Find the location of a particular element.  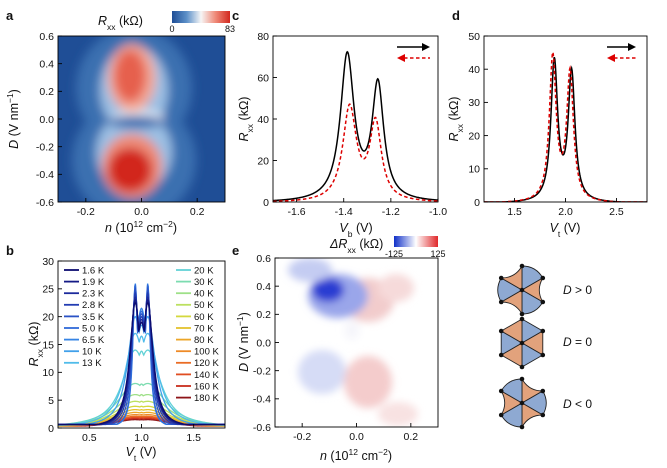

axes-e-ytick-label: -0.2 is located at coordinates (262, 371).